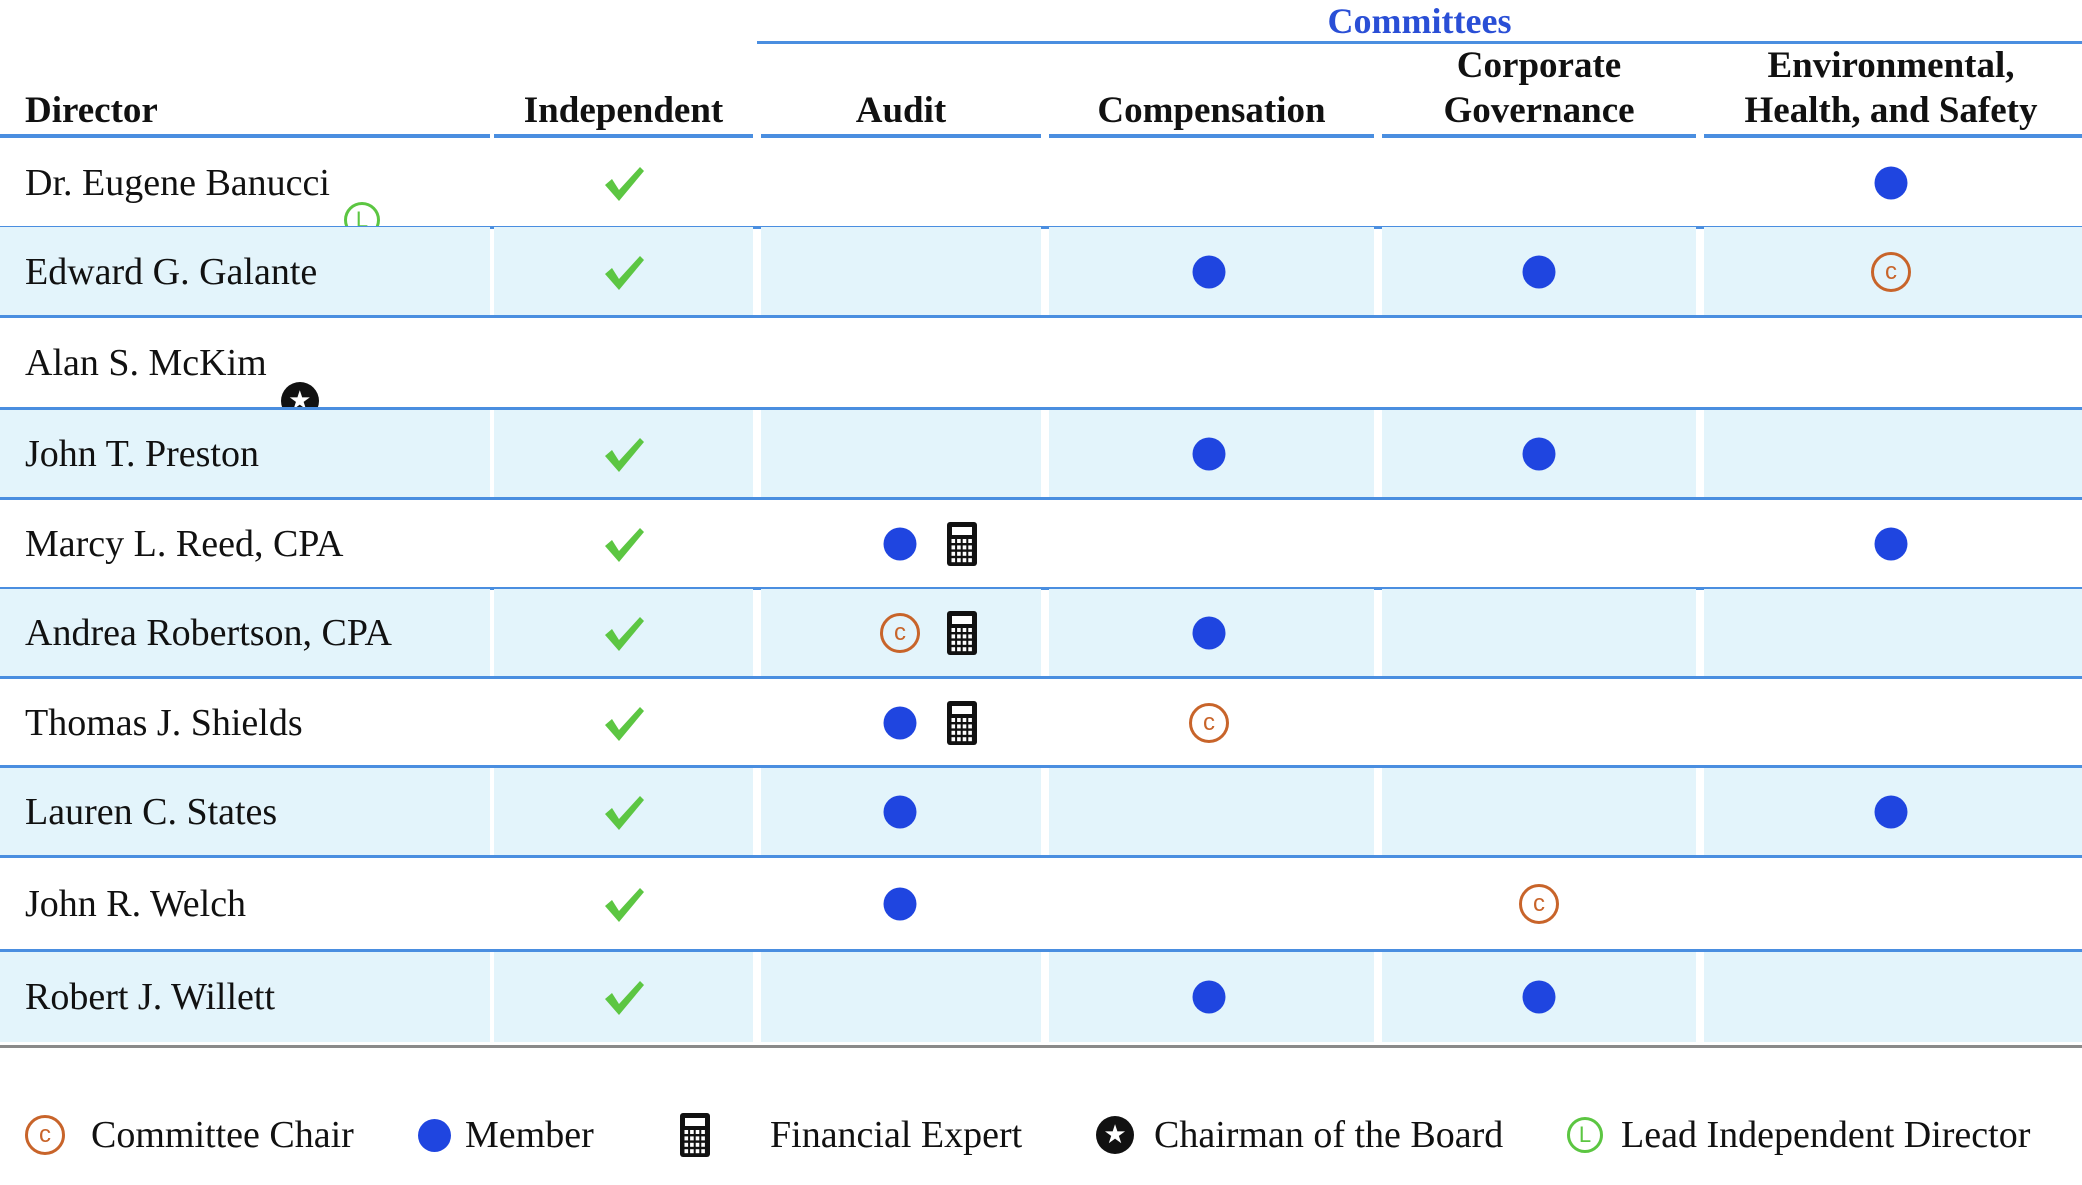 This screenshot has height=1185, width=2082. What do you see at coordinates (1329, 1135) in the screenshot?
I see `legend-label: Chairman of the Board` at bounding box center [1329, 1135].